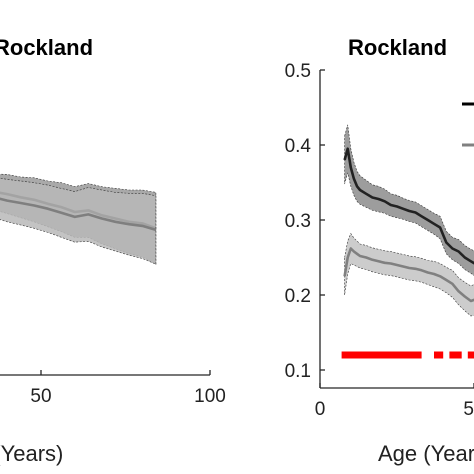 This screenshot has width=474, height=474. What do you see at coordinates (320, 409) in the screenshot?
I see `right-x-tick-label-0: 0` at bounding box center [320, 409].